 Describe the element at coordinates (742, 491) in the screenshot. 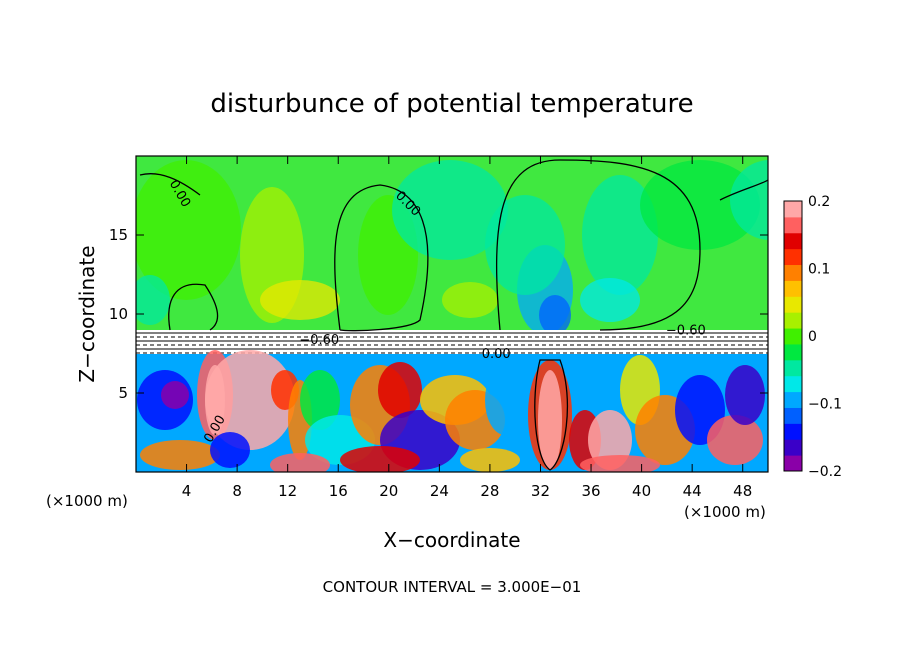

I see `x-tick-label: 48` at that location.